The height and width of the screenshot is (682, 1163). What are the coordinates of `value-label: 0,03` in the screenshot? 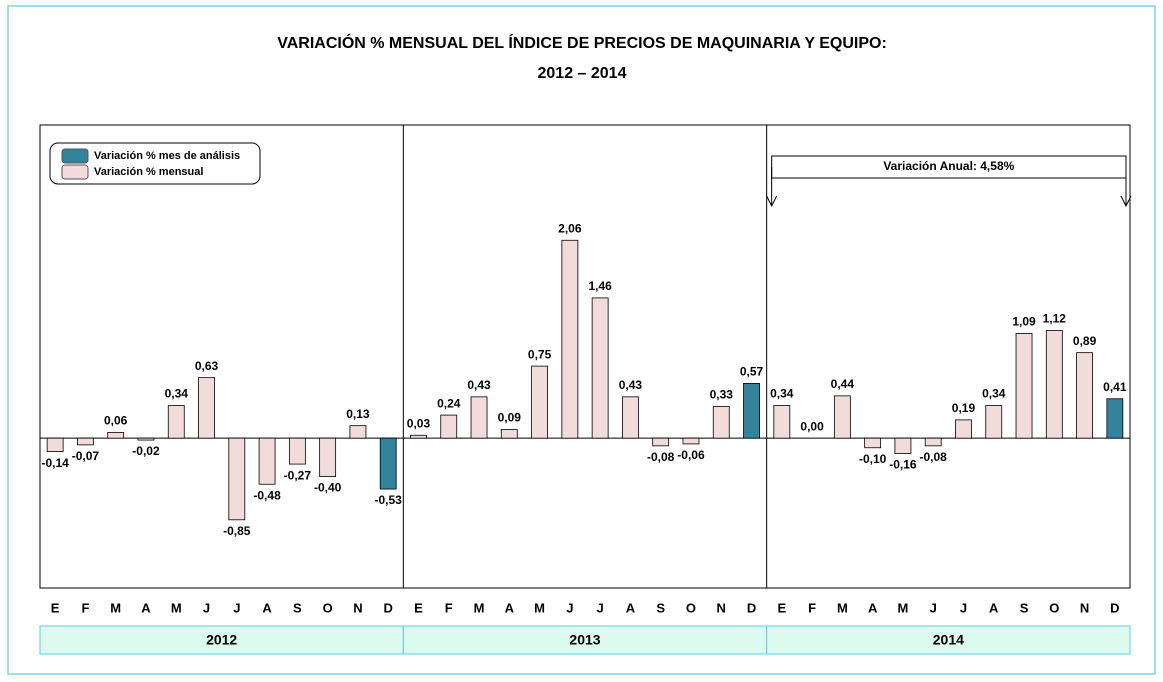 It's located at (419, 423).